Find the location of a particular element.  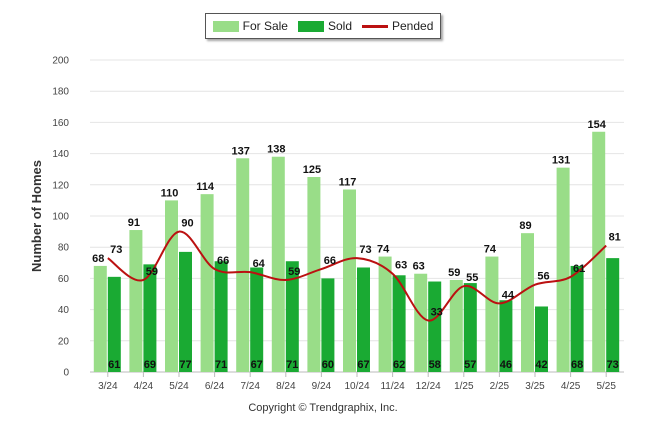

legend-label-sold: Sold is located at coordinates (339, 26).